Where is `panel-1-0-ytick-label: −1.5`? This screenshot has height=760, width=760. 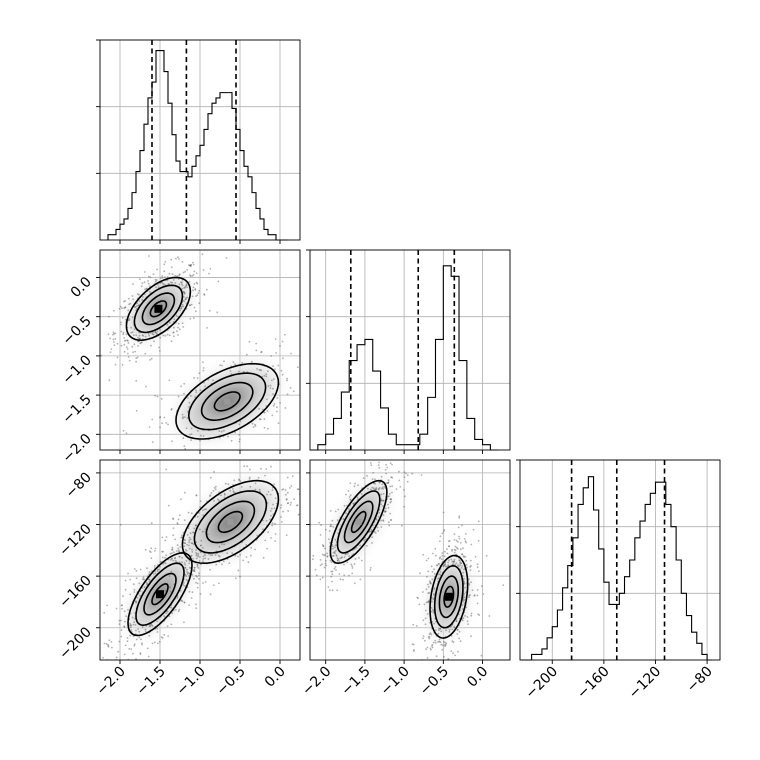 panel-1-0-ytick-label: −1.5 is located at coordinates (76, 409).